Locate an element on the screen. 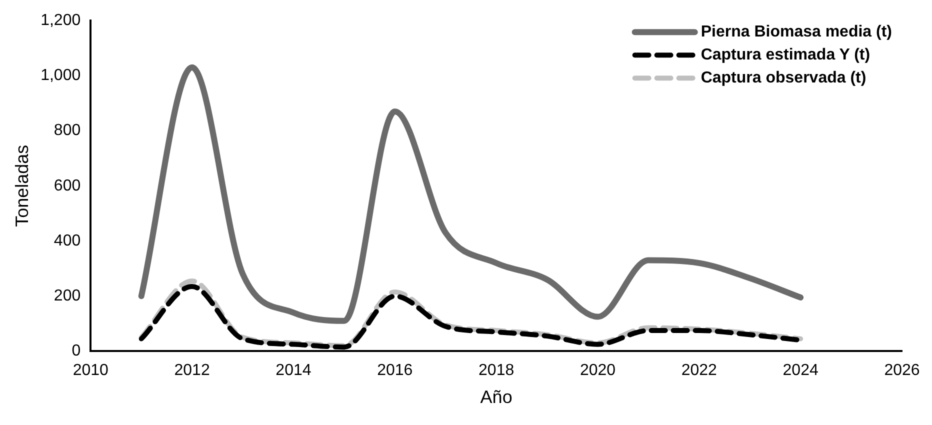  legend-label: Pierna Biomasa media (t) is located at coordinates (796, 32).